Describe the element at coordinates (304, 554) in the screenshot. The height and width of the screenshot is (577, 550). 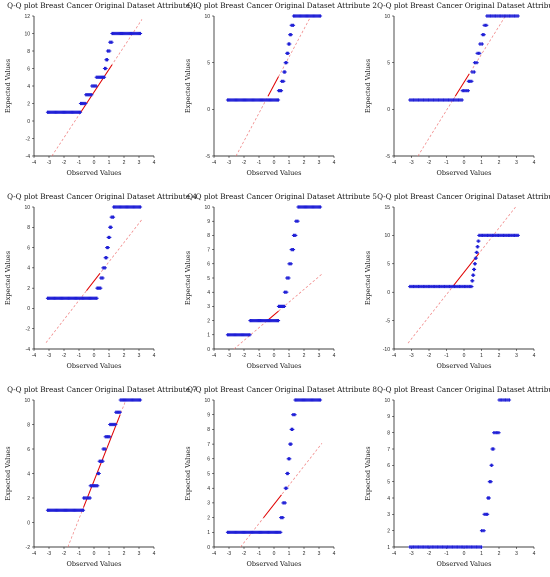
I see `x-tick-label: 2` at that location.